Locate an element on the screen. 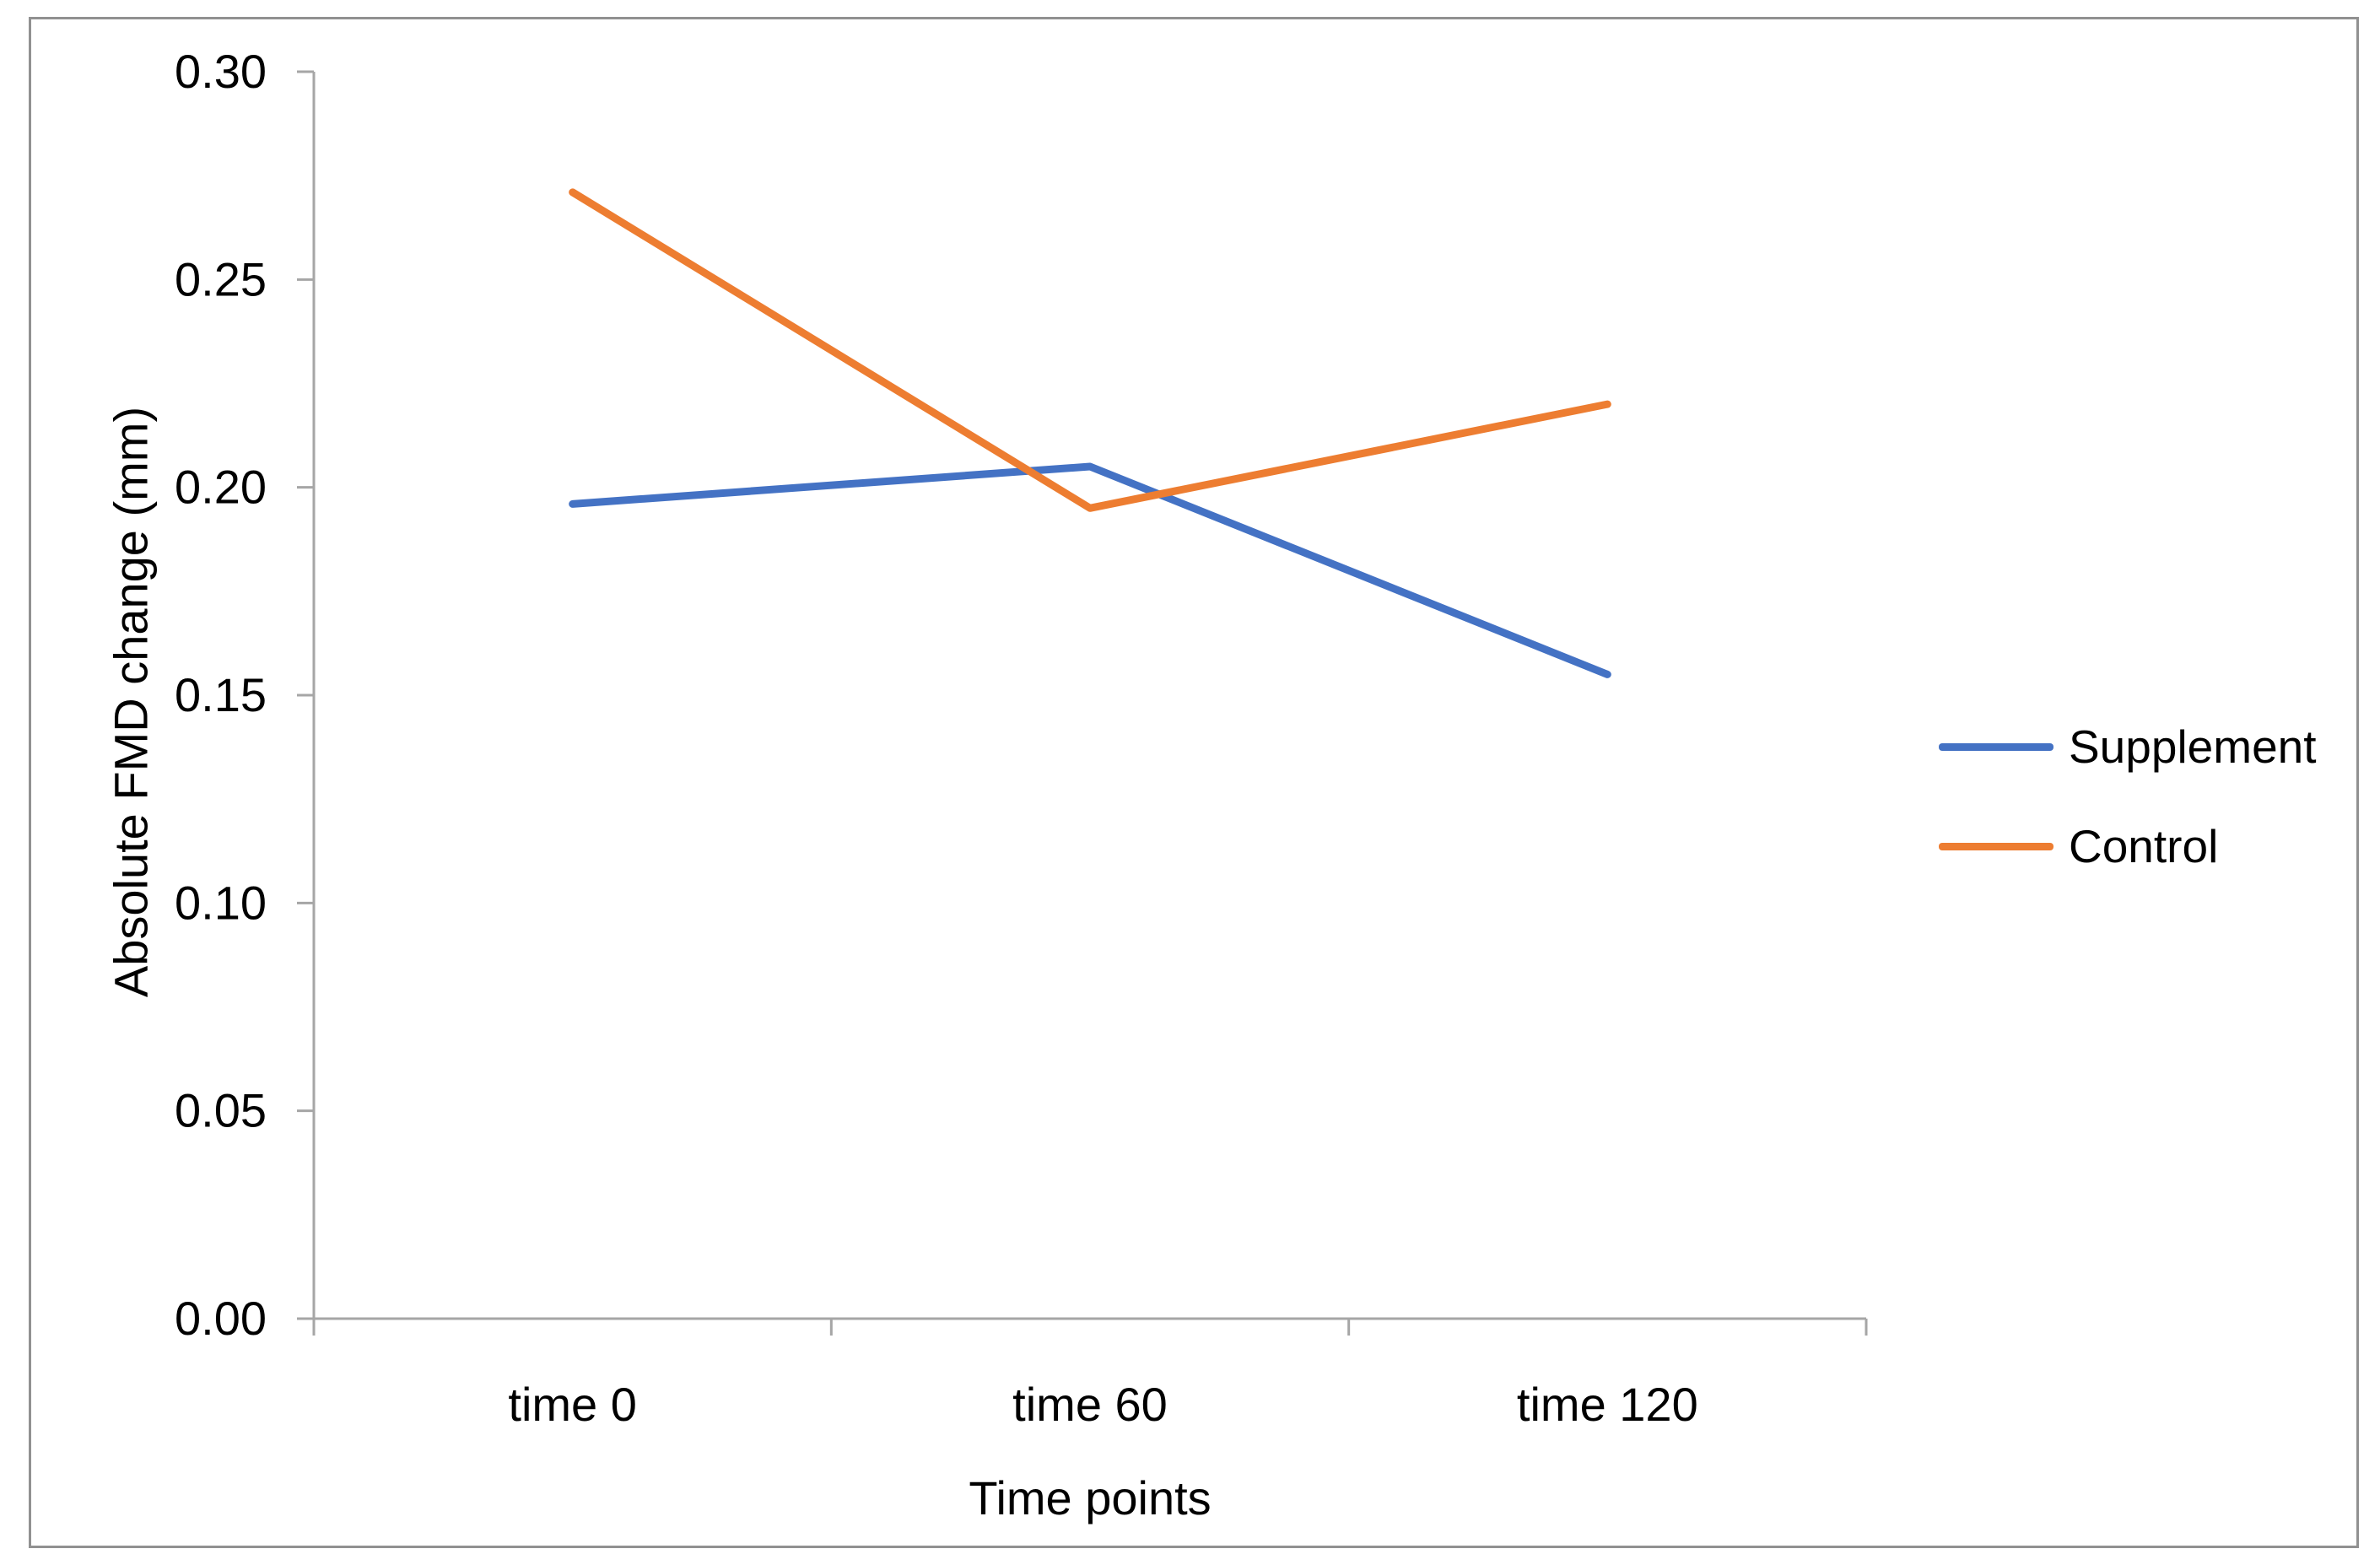 The width and height of the screenshot is (2380, 1565). x-tick-label: time 60 is located at coordinates (1090, 1405).